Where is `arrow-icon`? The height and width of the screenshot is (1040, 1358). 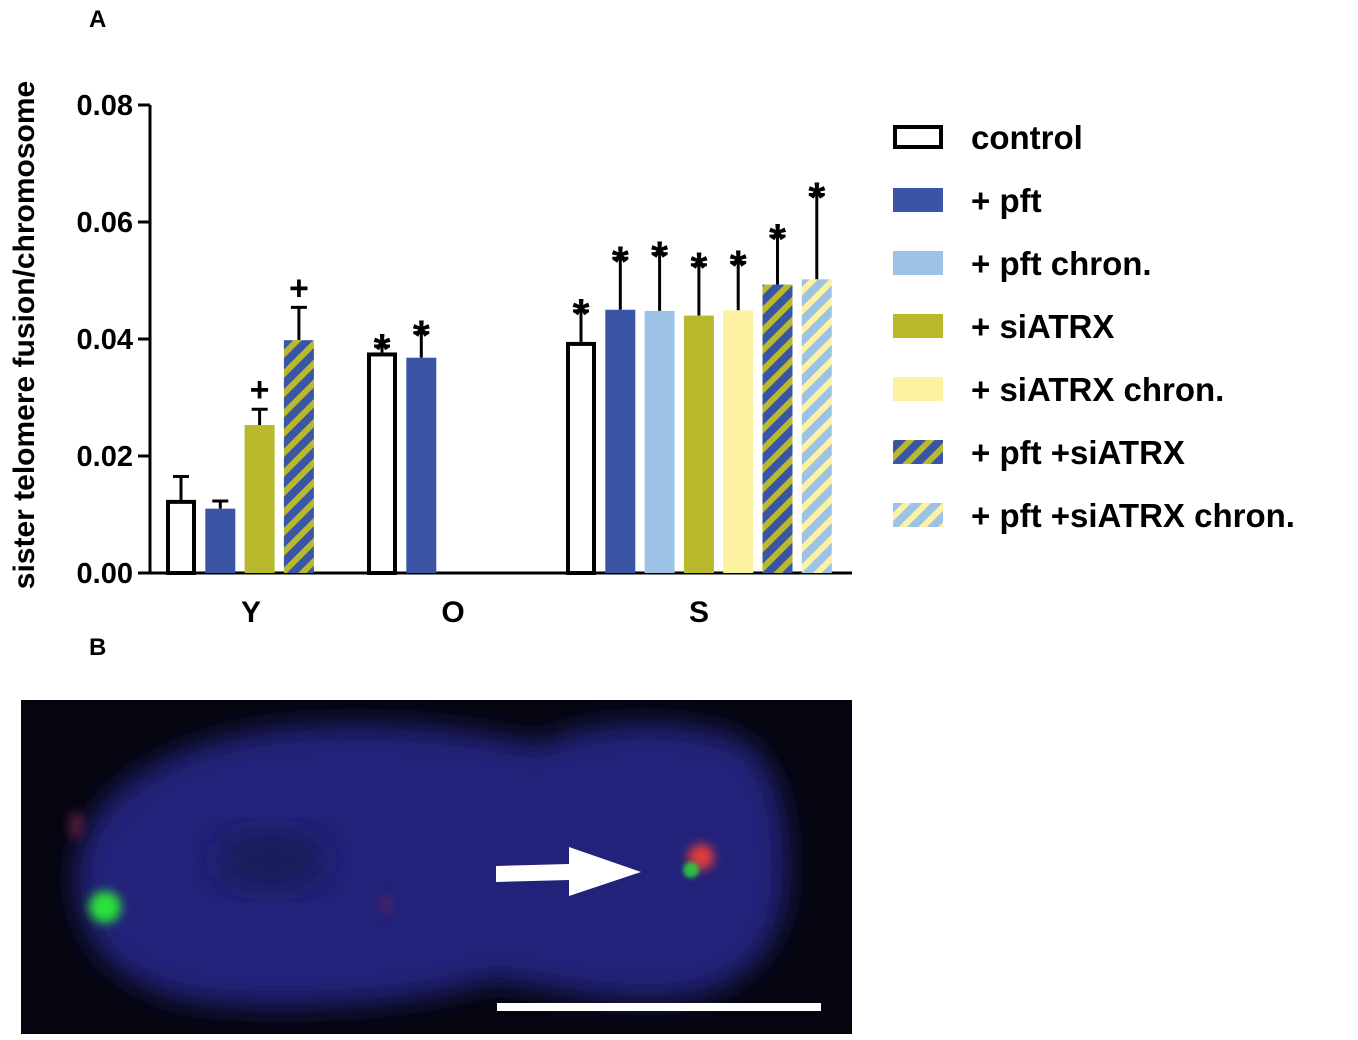 arrow-icon is located at coordinates (568, 871).